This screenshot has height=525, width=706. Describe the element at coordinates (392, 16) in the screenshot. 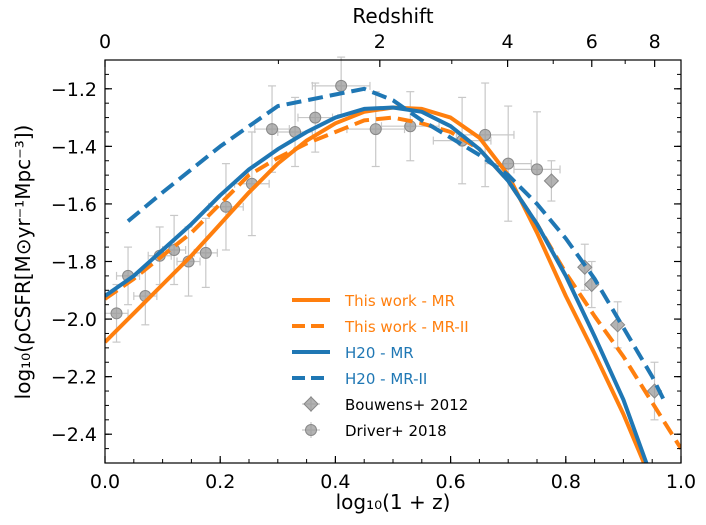

I see `top-axis-title: Redshift` at that location.